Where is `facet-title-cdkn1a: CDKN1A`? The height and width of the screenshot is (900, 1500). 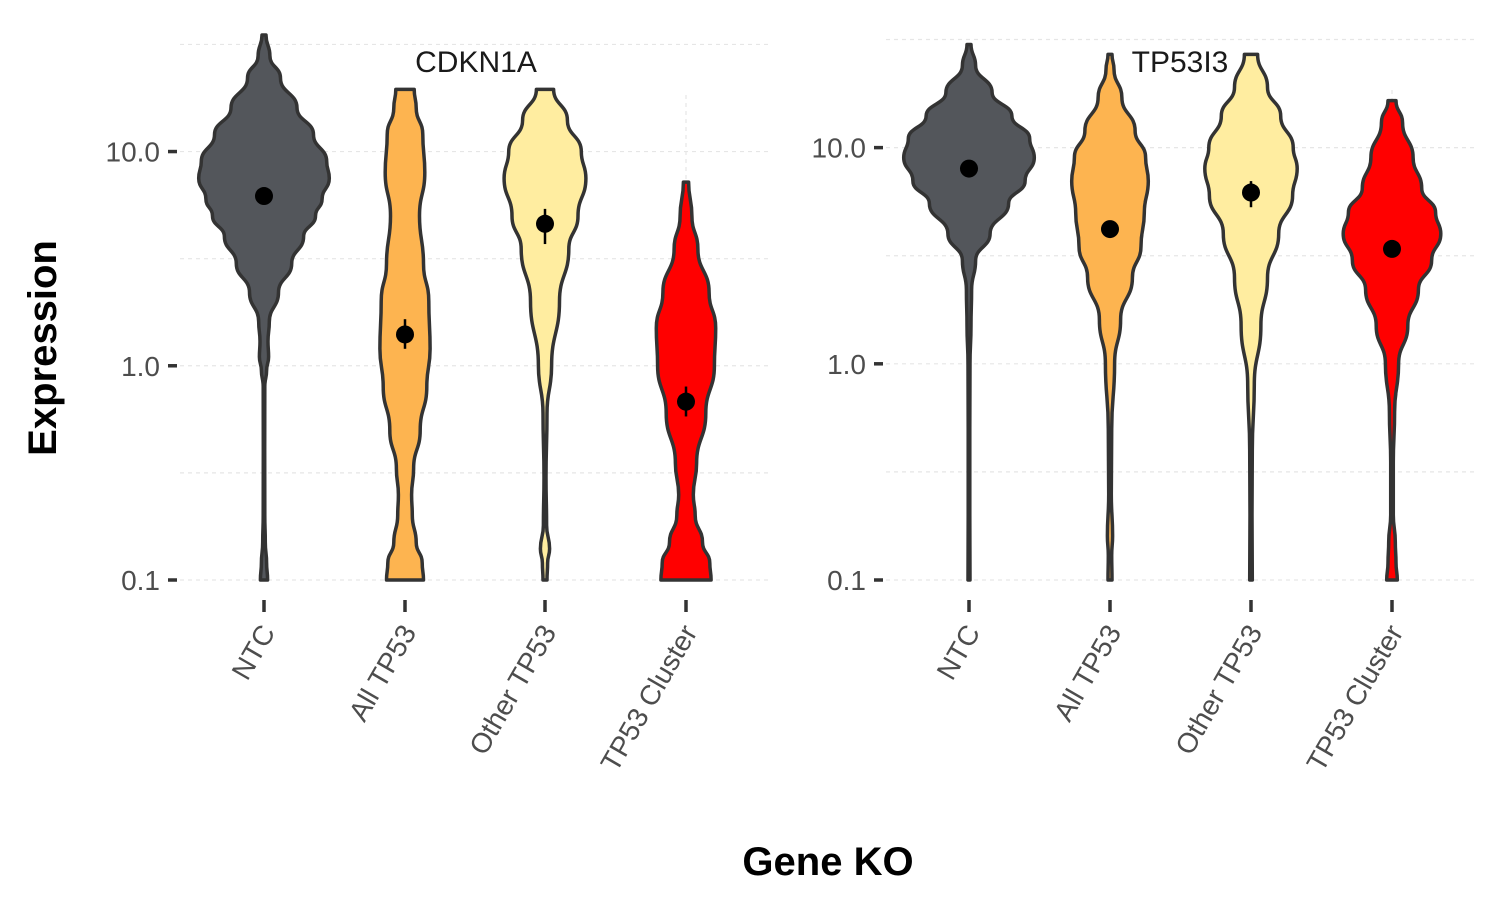
facet-title-cdkn1a: CDKN1A is located at coordinates (476, 62).